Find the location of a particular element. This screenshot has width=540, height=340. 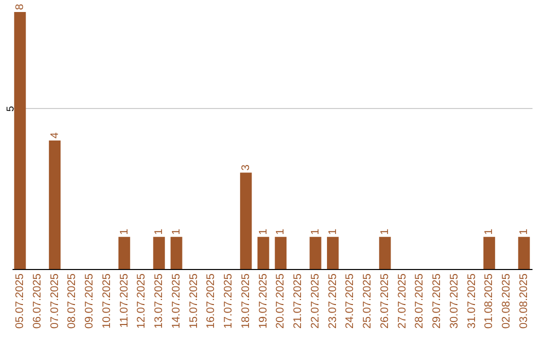

x-tick-label: 14.07.2025 is located at coordinates (176, 301).